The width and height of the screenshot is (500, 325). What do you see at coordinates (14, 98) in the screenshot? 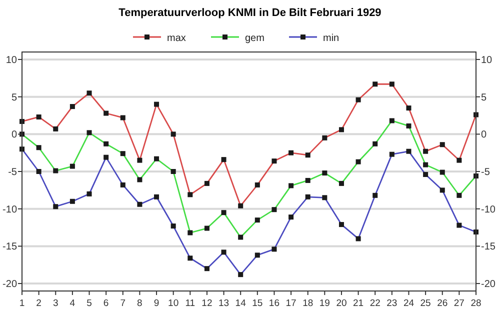
I see `y-tick-label: 5` at bounding box center [14, 98].